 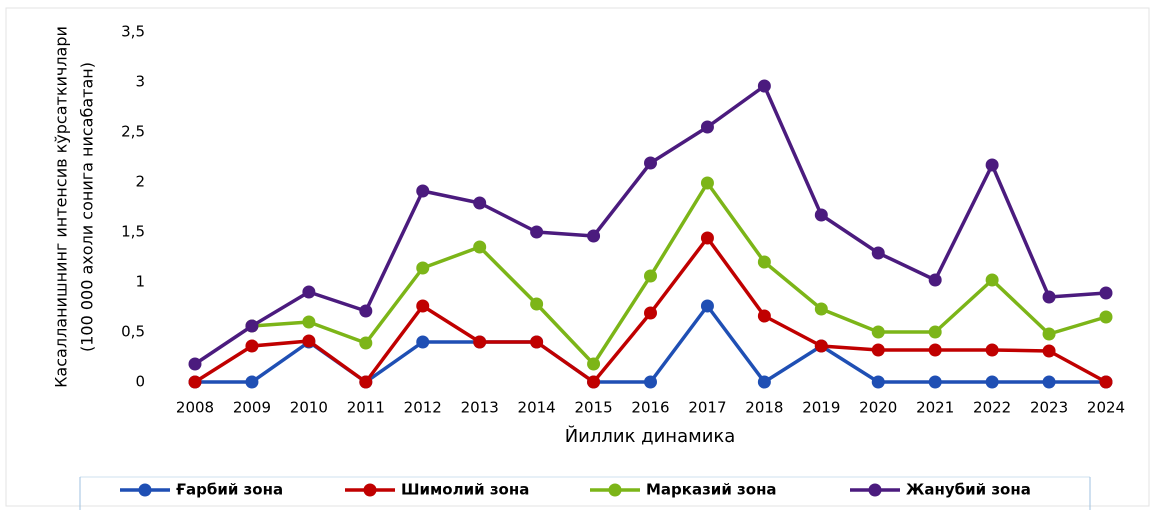 I want to click on x-tick-label: 2020, so click(x=878, y=408).